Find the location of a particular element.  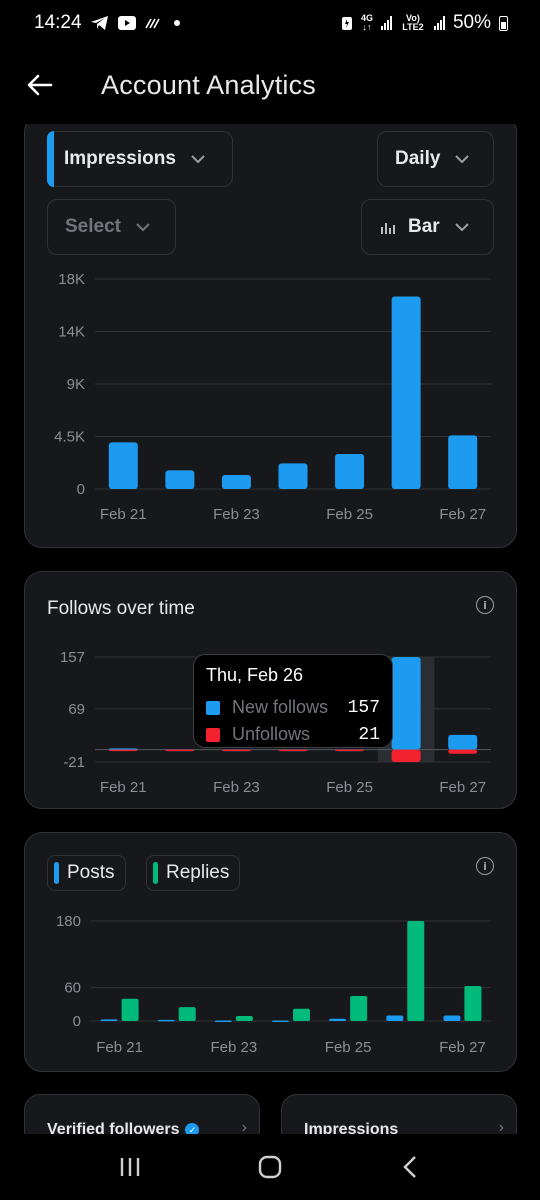

battery-saver-icon is located at coordinates (346, 23).